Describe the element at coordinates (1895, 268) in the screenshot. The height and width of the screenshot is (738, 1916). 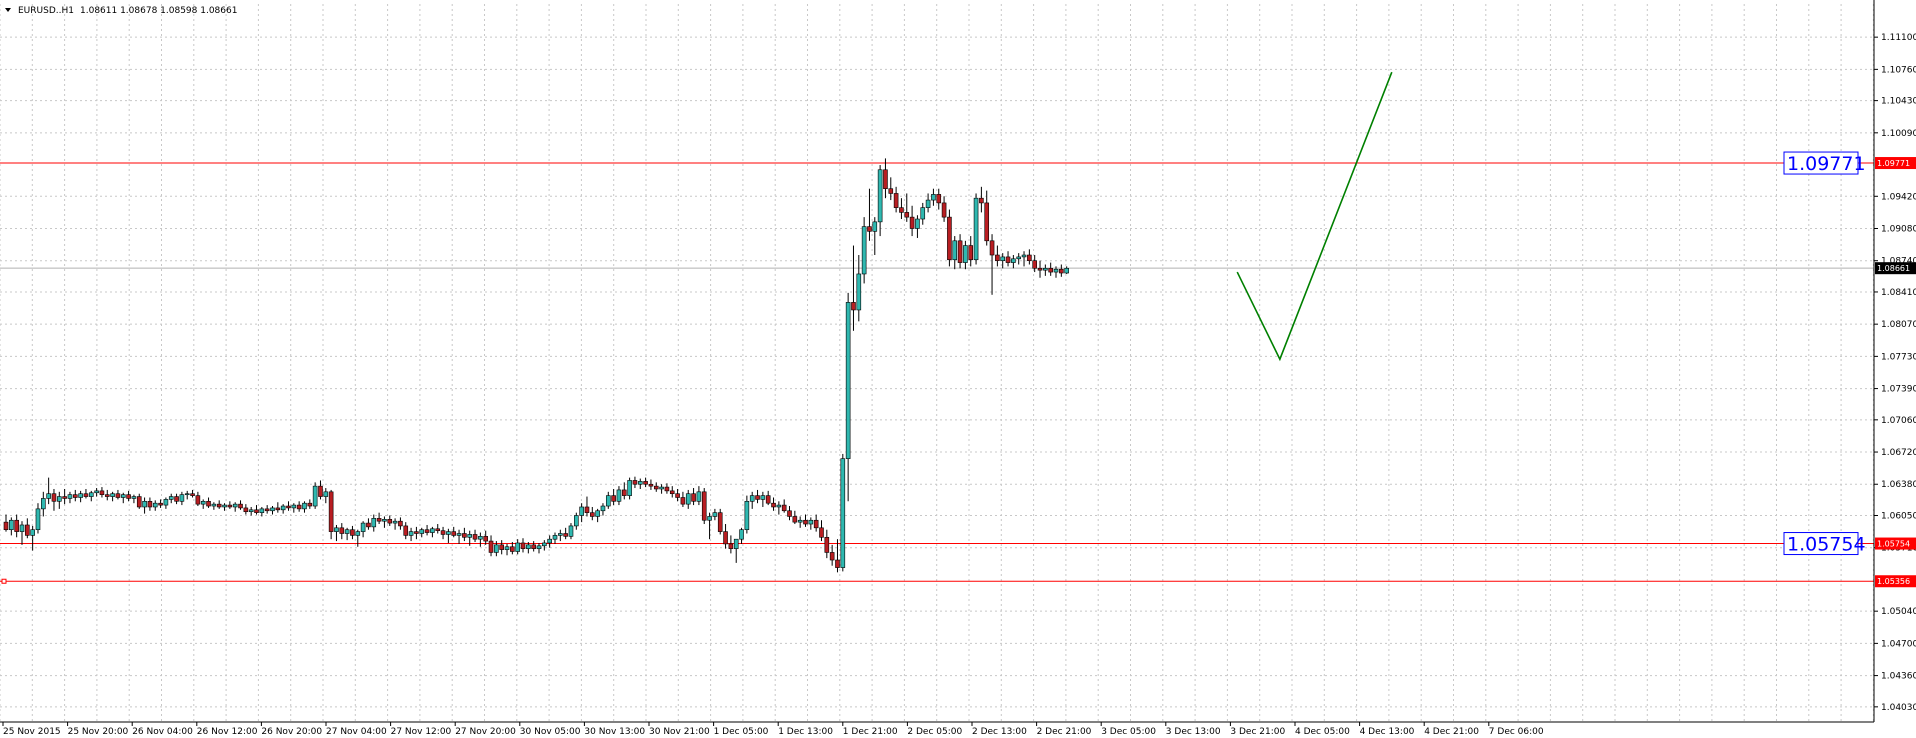
I see `current-price-tag` at that location.